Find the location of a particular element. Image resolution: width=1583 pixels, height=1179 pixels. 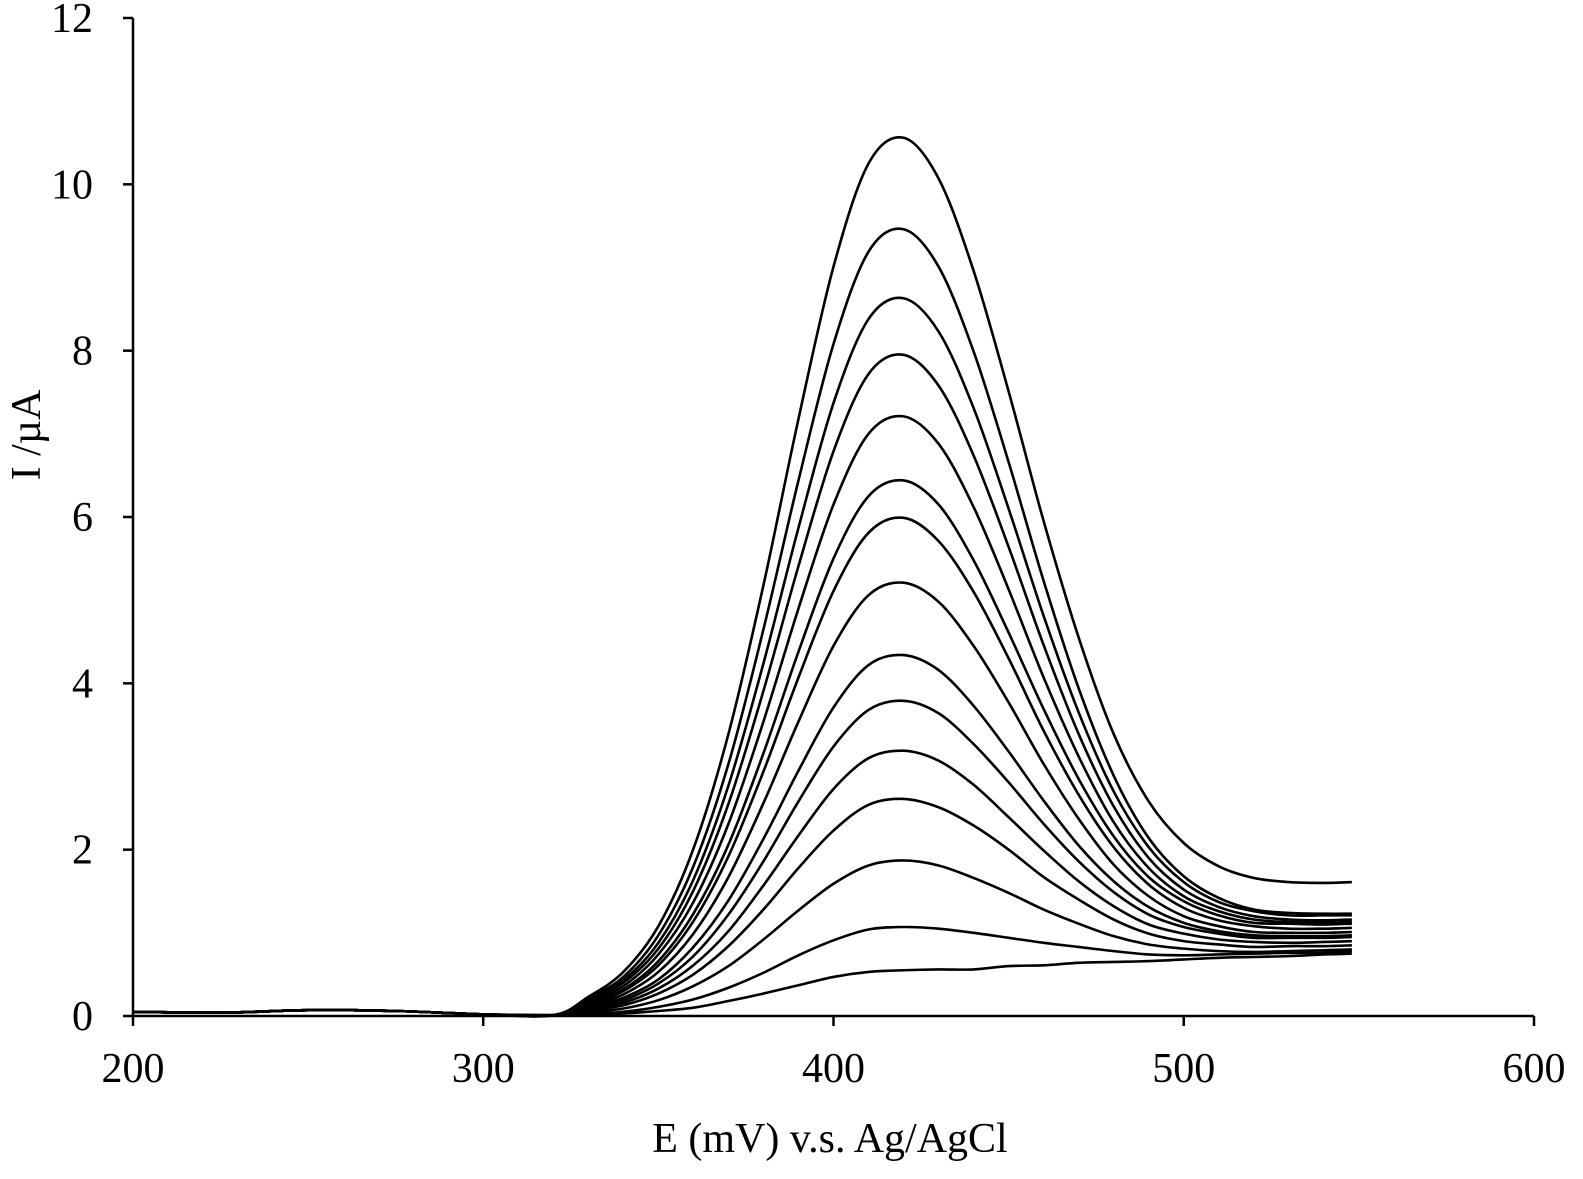

x-tick-label: 300 is located at coordinates (483, 1069).